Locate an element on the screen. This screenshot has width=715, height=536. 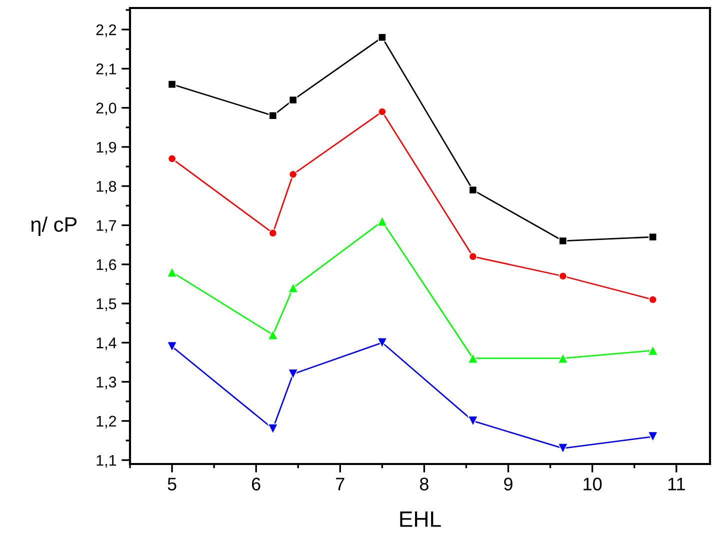
y-tick-label: 1,5 is located at coordinates (106, 305).